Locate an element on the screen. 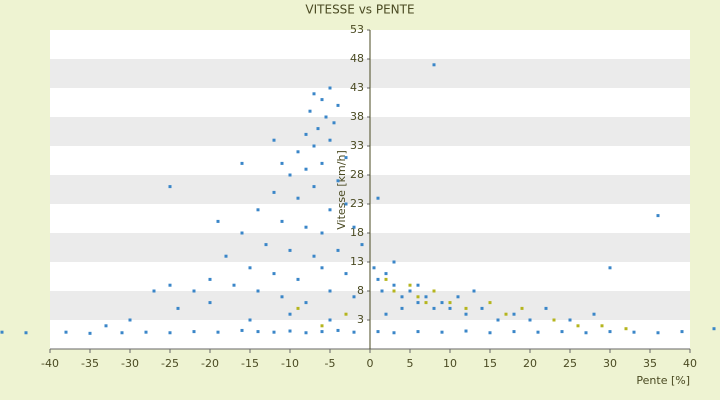 This screenshot has width=720, height=400. x-tick-label: 10 is located at coordinates (450, 363).